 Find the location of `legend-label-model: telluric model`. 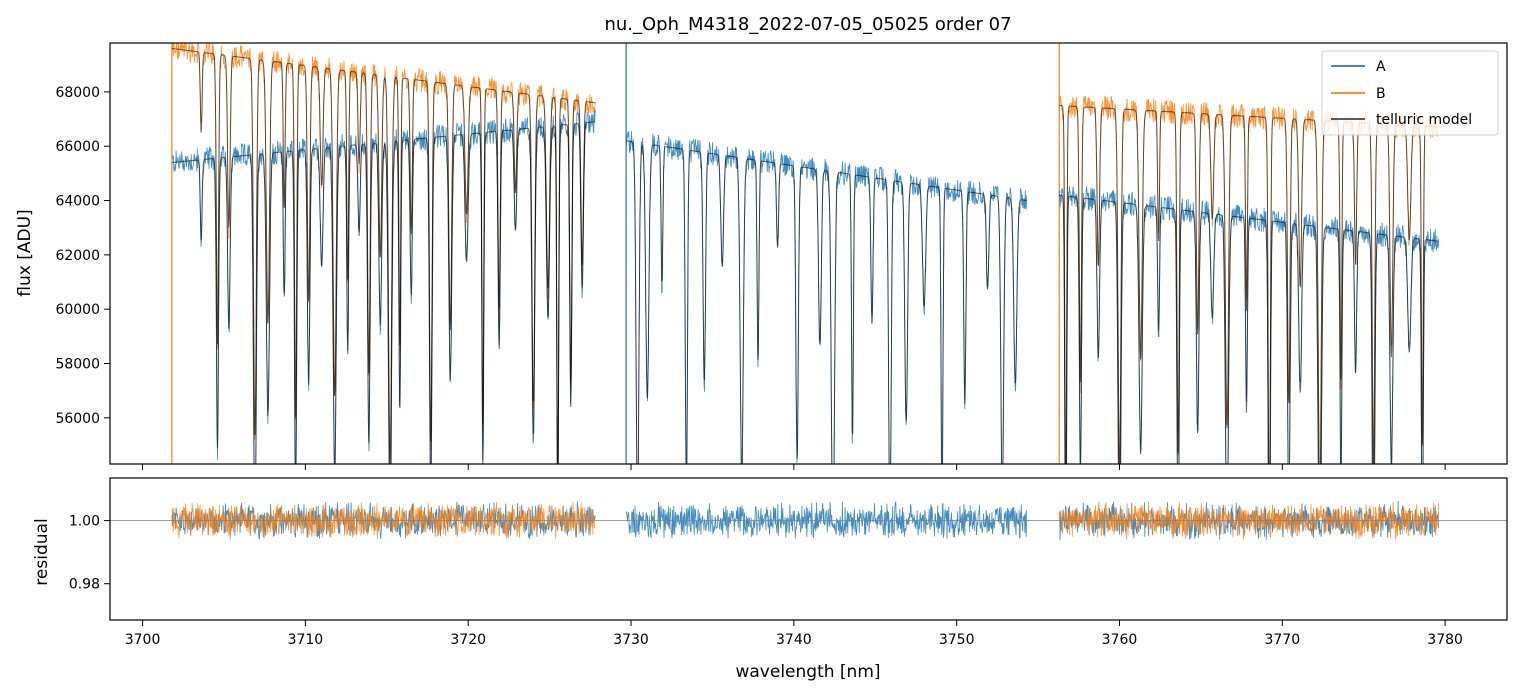

legend-label-model: telluric model is located at coordinates (1424, 120).